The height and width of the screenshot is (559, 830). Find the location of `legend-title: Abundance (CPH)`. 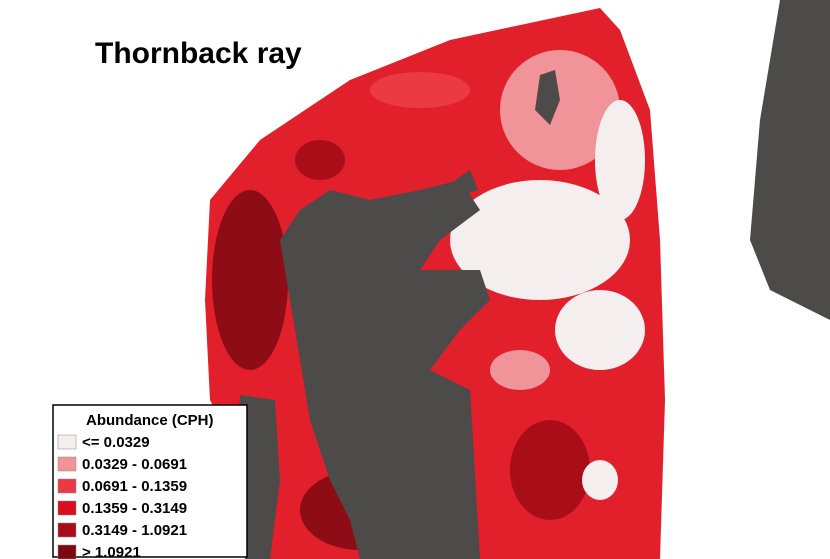

legend-title: Abundance (CPH) is located at coordinates (150, 420).